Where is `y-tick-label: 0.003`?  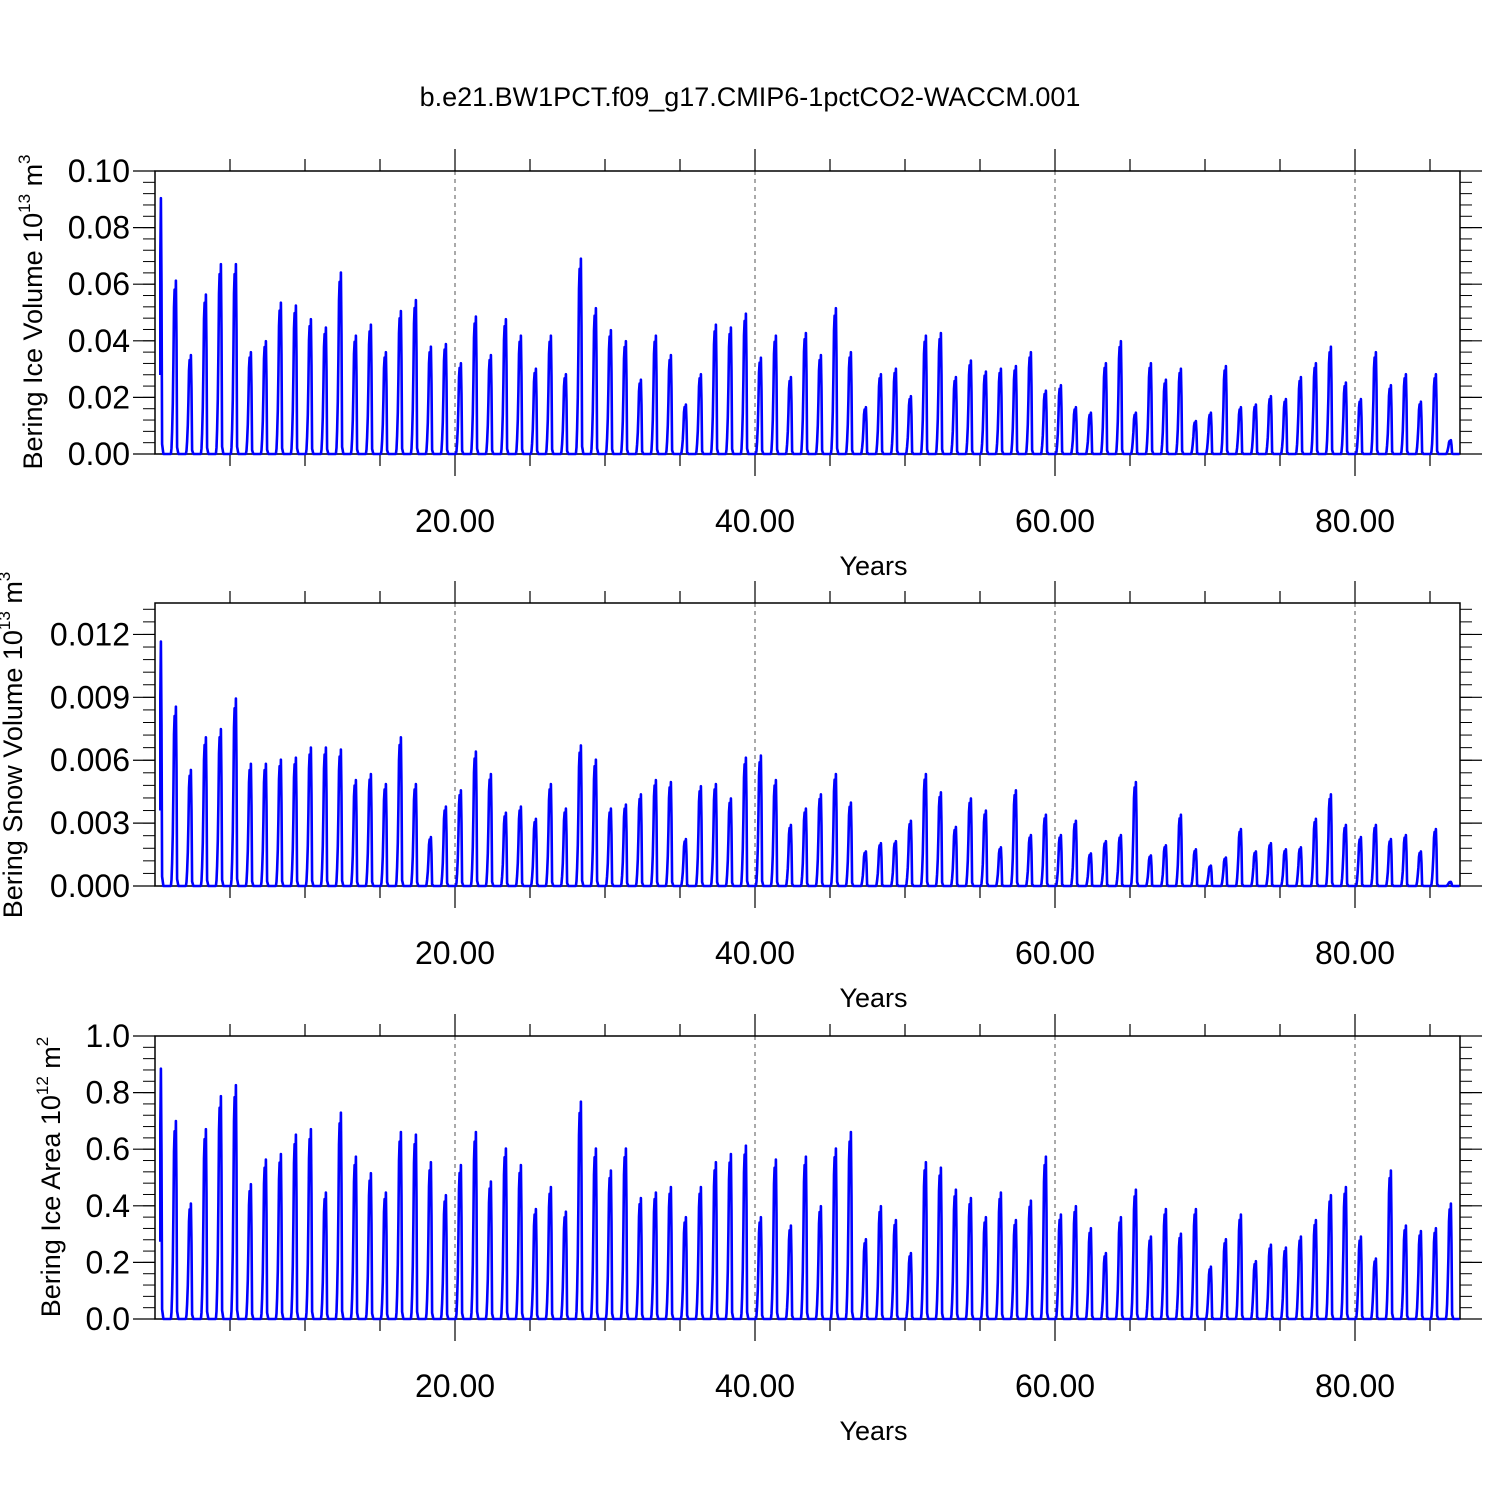
y-tick-label: 0.003 is located at coordinates (90, 823).